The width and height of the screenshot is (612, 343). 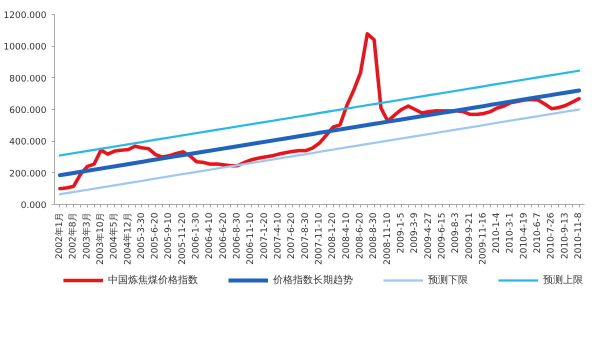 I want to click on x-tick-label: 2002年1月, so click(x=59, y=236).